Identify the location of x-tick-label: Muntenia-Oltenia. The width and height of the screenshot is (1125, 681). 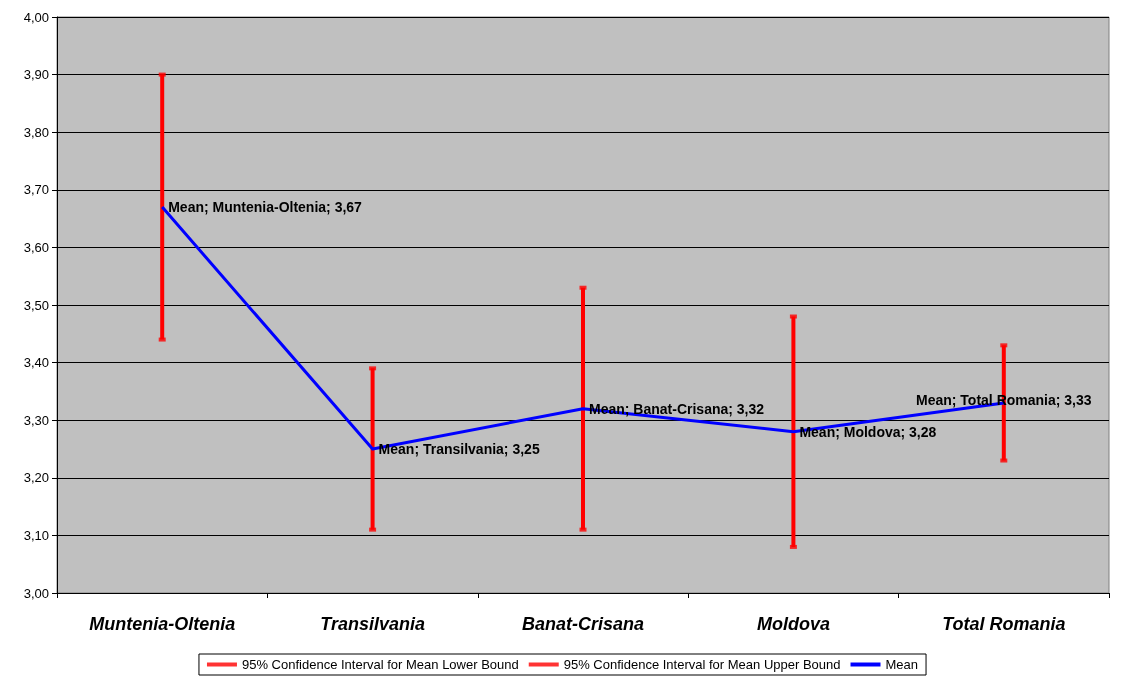
(162, 624).